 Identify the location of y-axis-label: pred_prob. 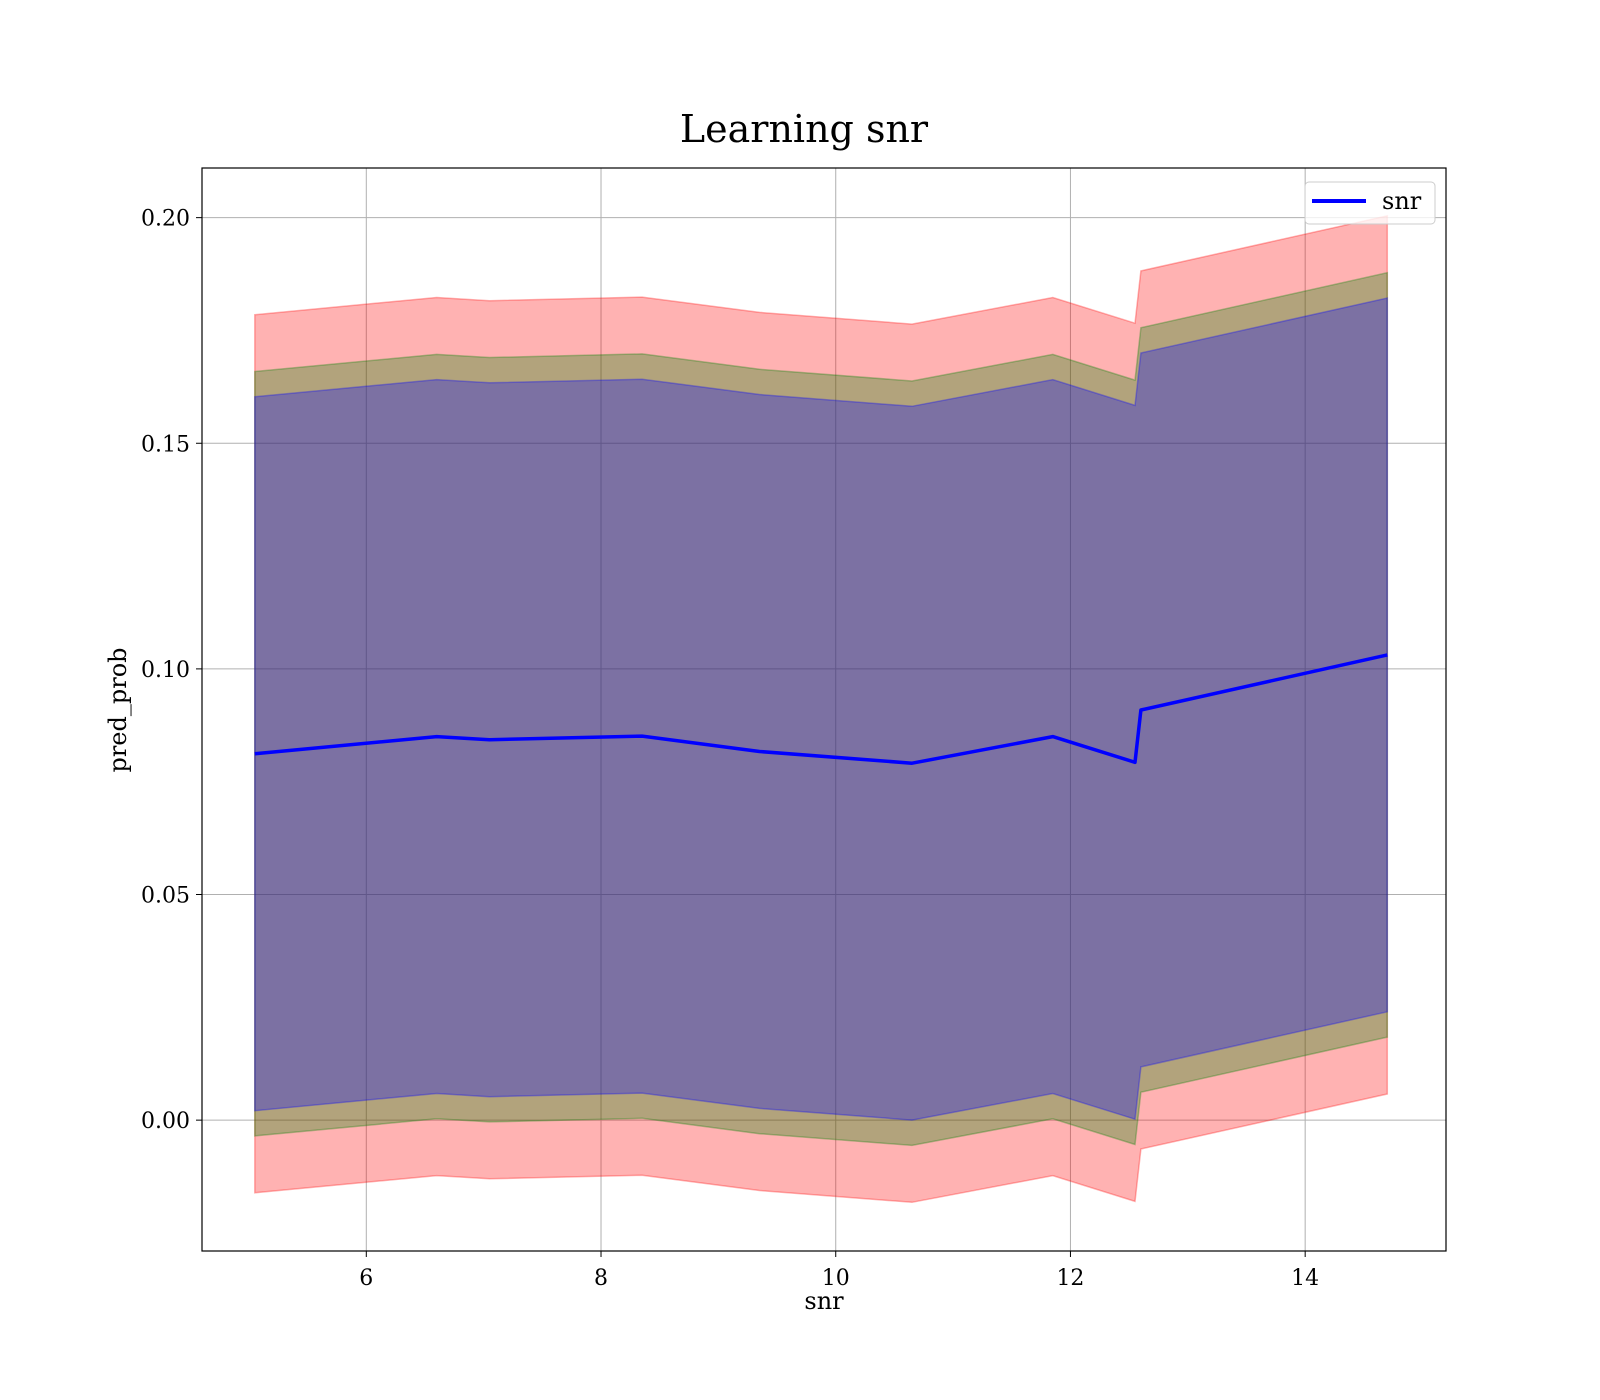
(118, 709).